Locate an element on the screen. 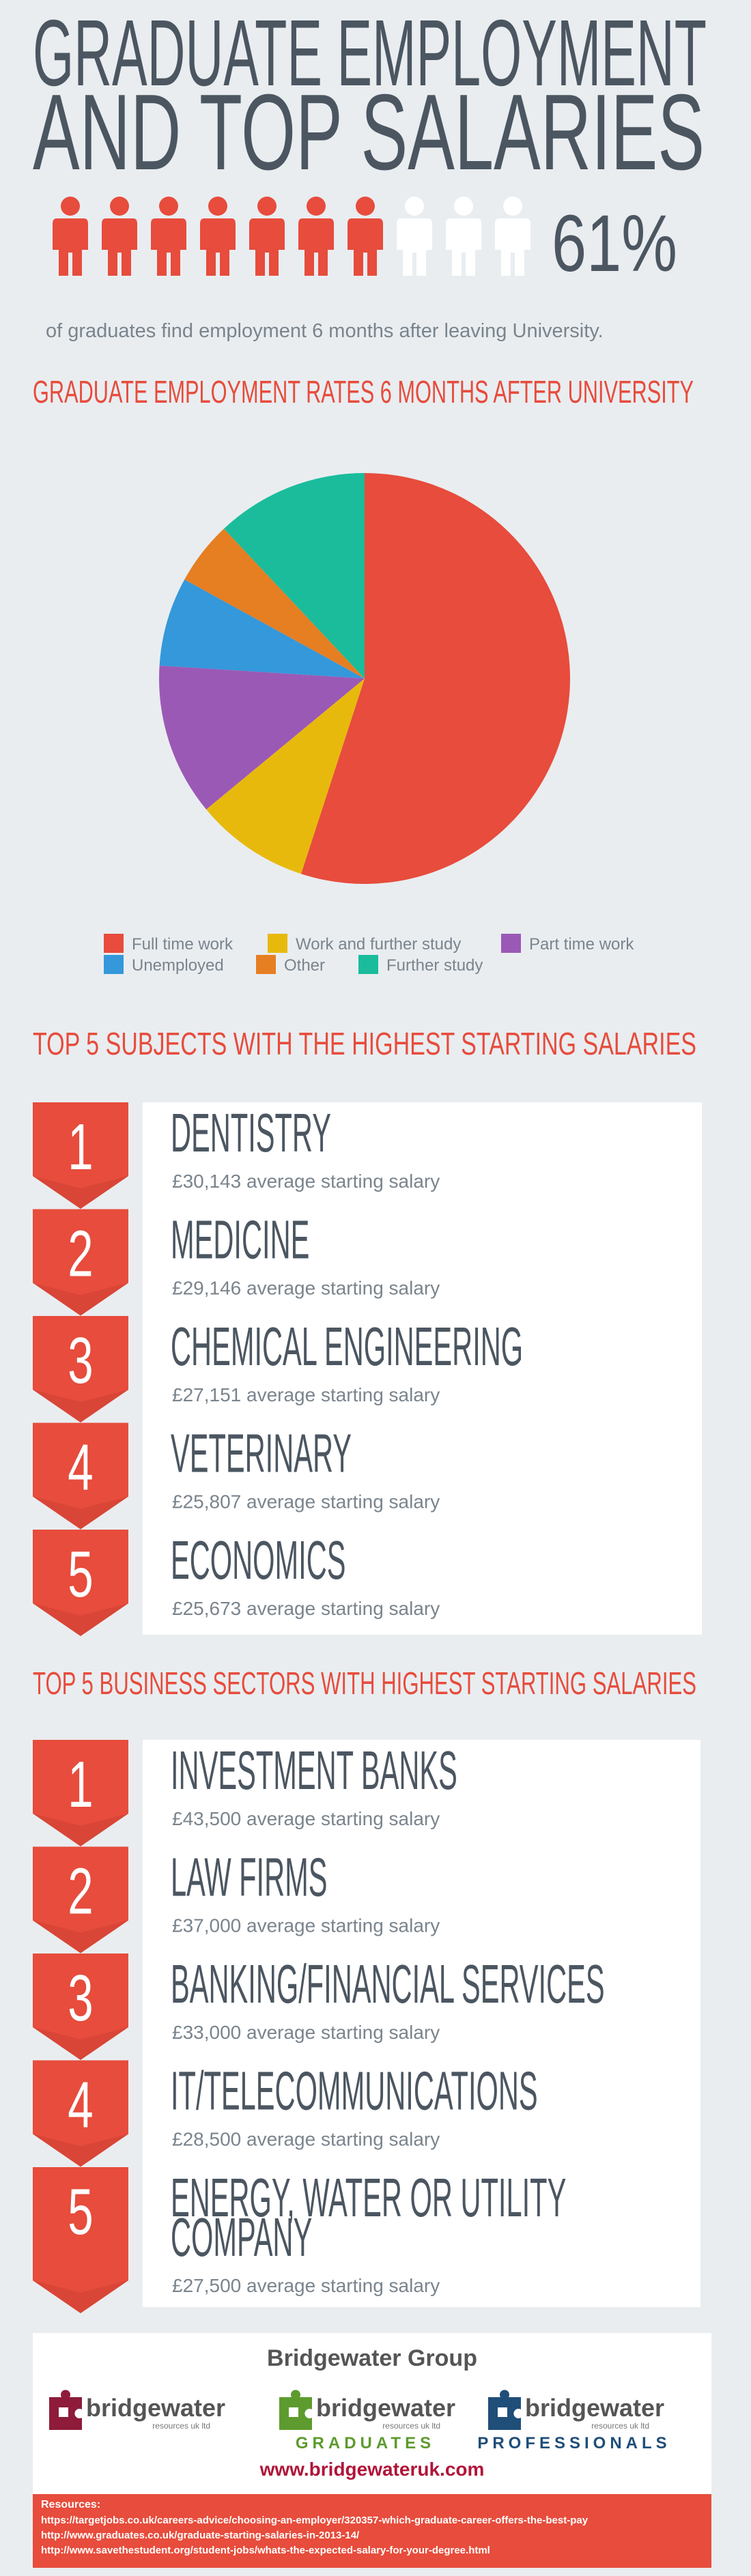 The width and height of the screenshot is (751, 2576). item-name: MEDICINE is located at coordinates (240, 1239).